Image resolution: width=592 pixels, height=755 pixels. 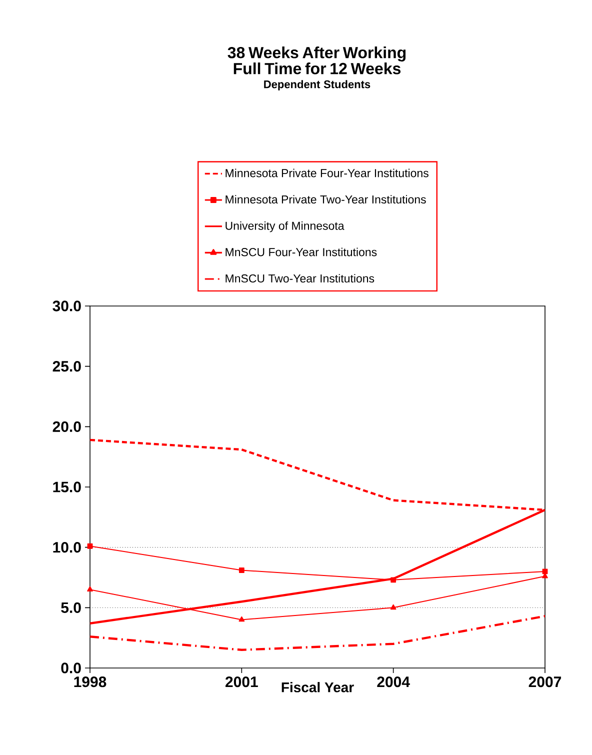 I want to click on x-tick-label: 2001, so click(x=242, y=682).